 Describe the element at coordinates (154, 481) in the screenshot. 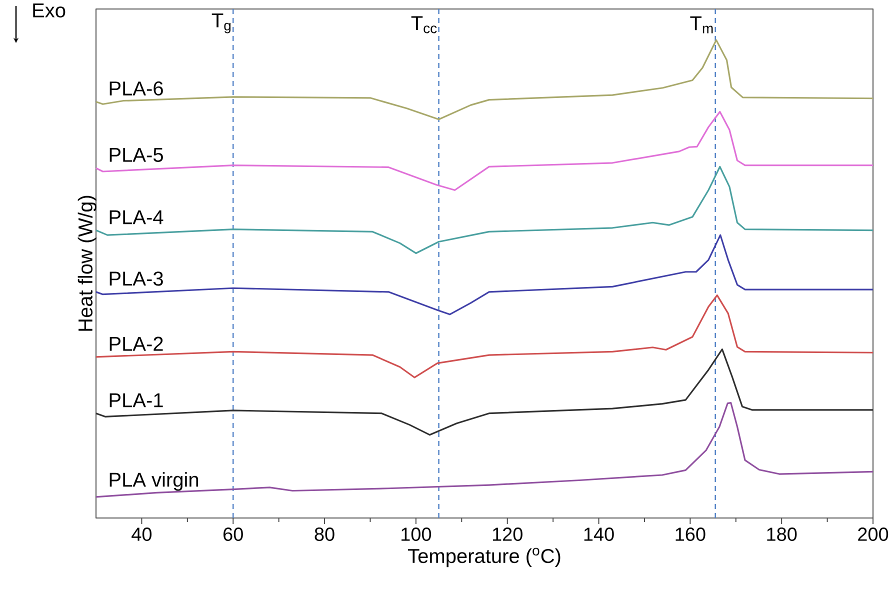

I see `series-label: PLA virgin` at that location.